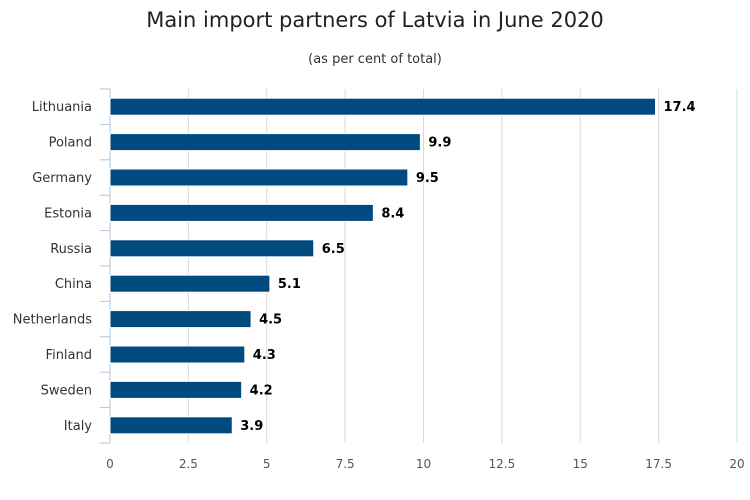  What do you see at coordinates (345, 464) in the screenshot?
I see `x-tick-label: 7.5` at bounding box center [345, 464].